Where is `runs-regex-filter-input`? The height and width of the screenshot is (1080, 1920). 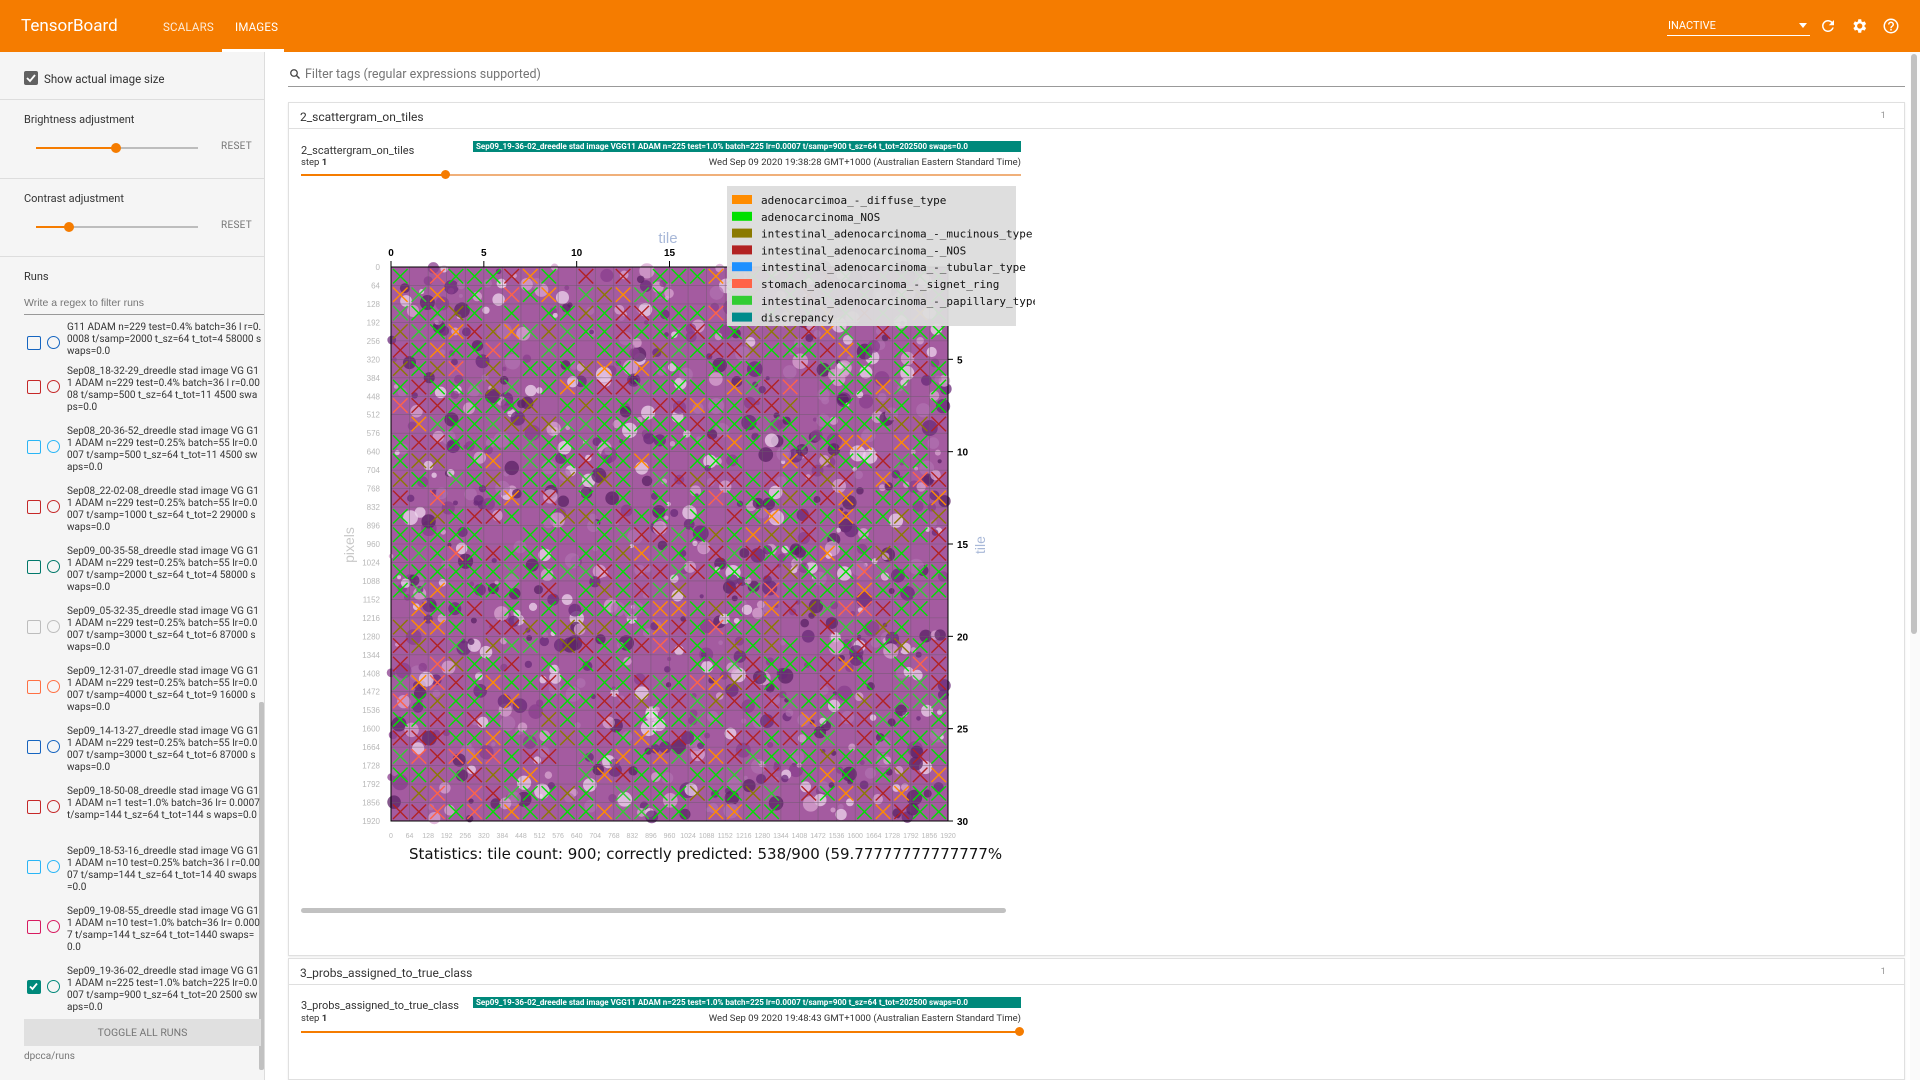
runs-regex-filter-input is located at coordinates (144, 303).